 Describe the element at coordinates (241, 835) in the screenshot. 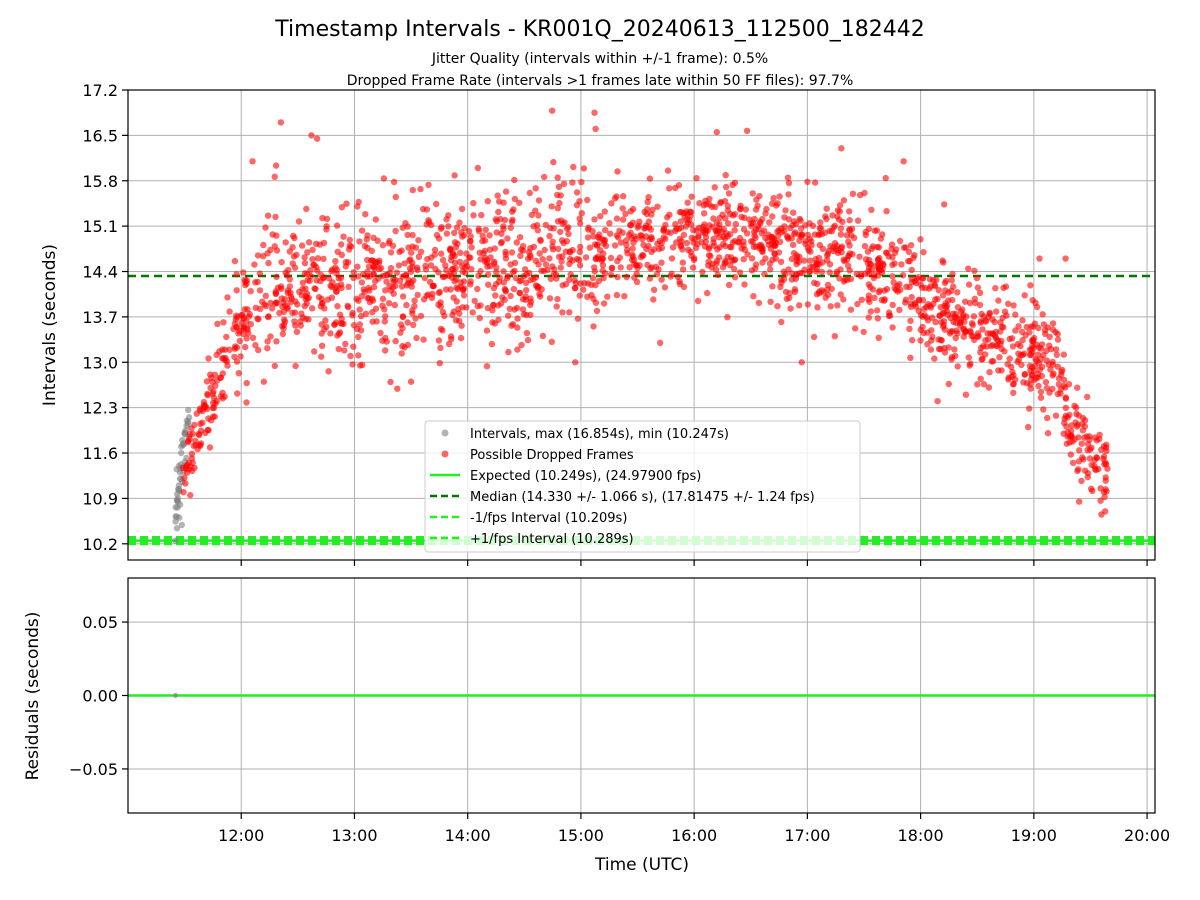

I see `x-tick-label: 12:00` at that location.